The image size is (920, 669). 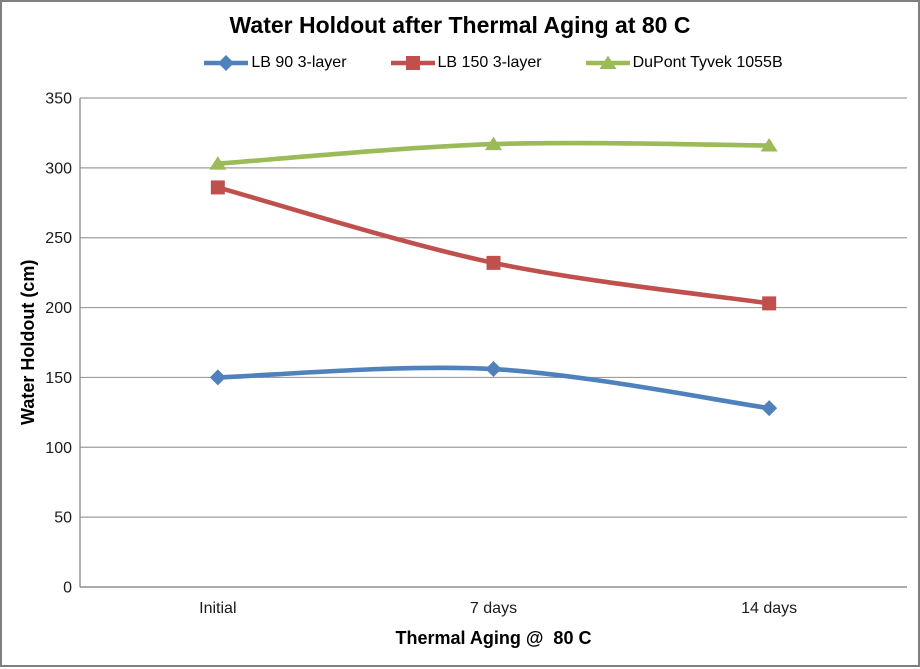 What do you see at coordinates (58, 168) in the screenshot?
I see `y-tick-label: 300` at bounding box center [58, 168].